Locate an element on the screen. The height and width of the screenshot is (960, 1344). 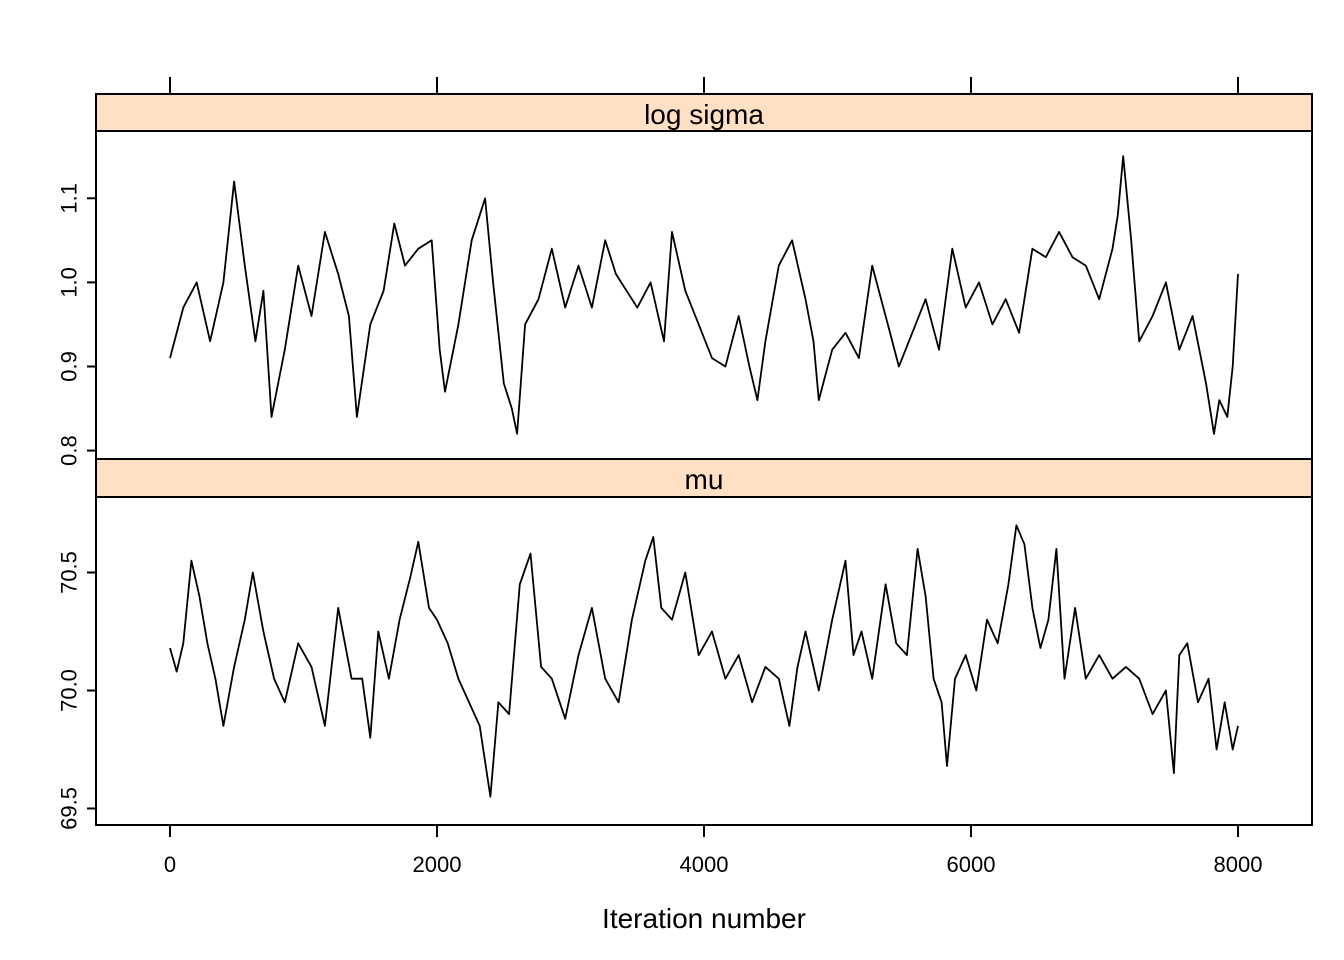
strip-label-log-sigma: log sigma is located at coordinates (704, 114).